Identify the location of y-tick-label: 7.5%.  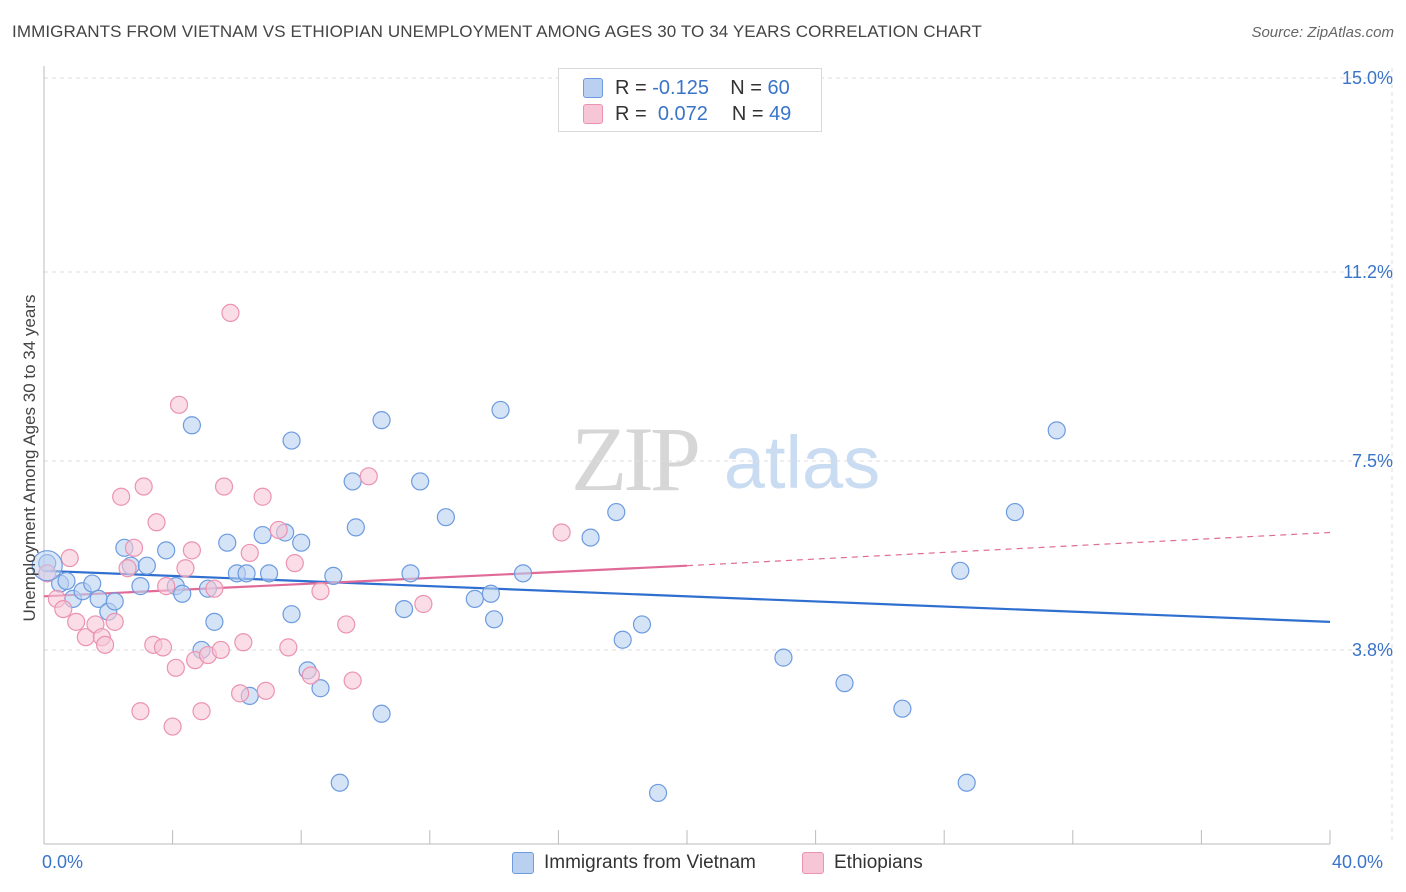
(1372, 461).